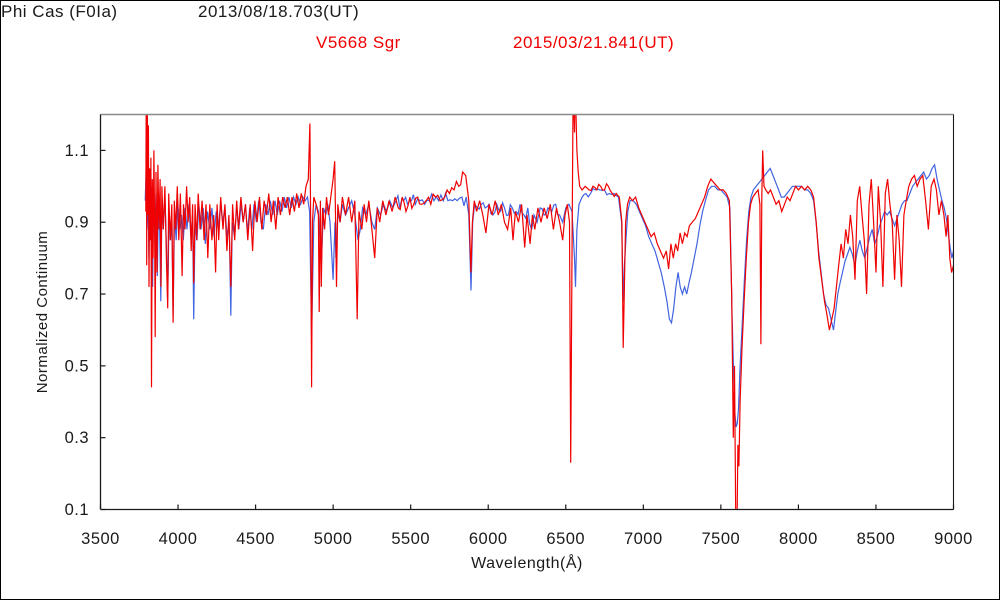 This screenshot has height=600, width=1000. What do you see at coordinates (77, 366) in the screenshot?
I see `y-tick-label: 0.5` at bounding box center [77, 366].